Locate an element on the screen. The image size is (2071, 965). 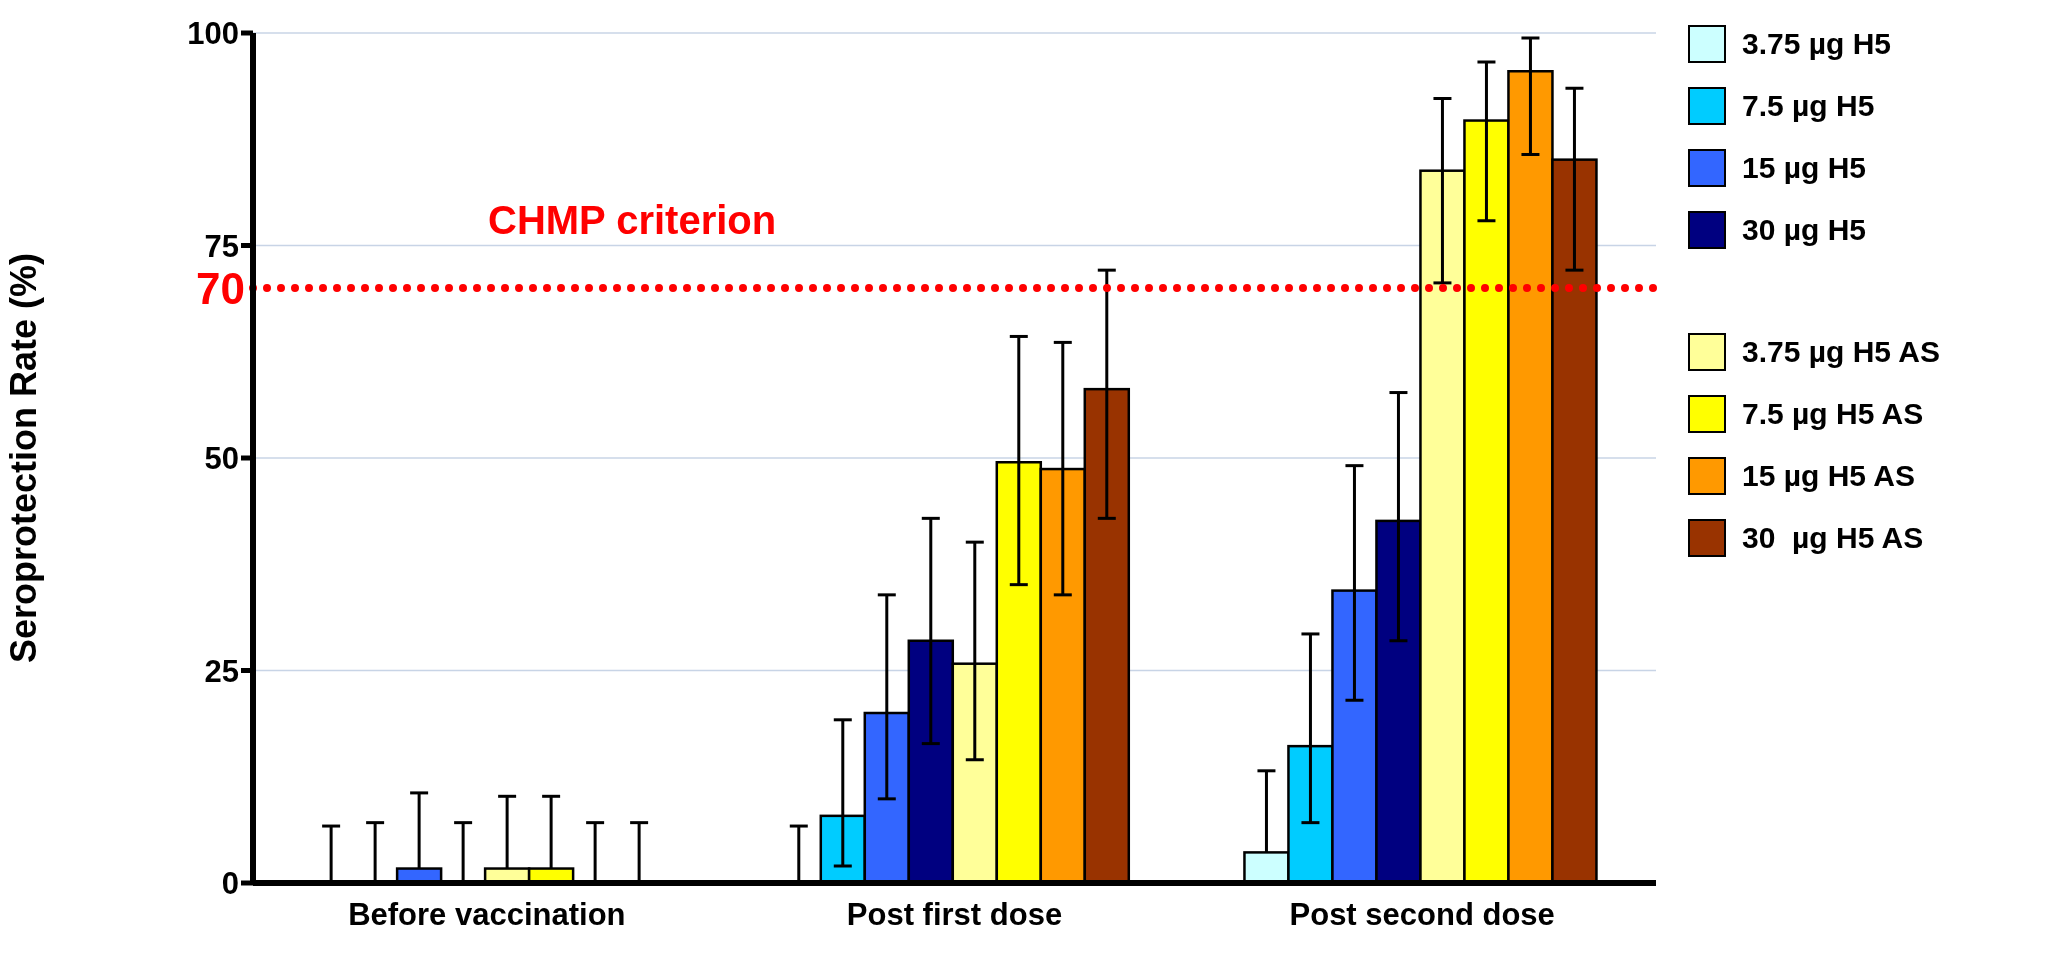
legend-label: 3.75 µg H5 is located at coordinates (1817, 44).